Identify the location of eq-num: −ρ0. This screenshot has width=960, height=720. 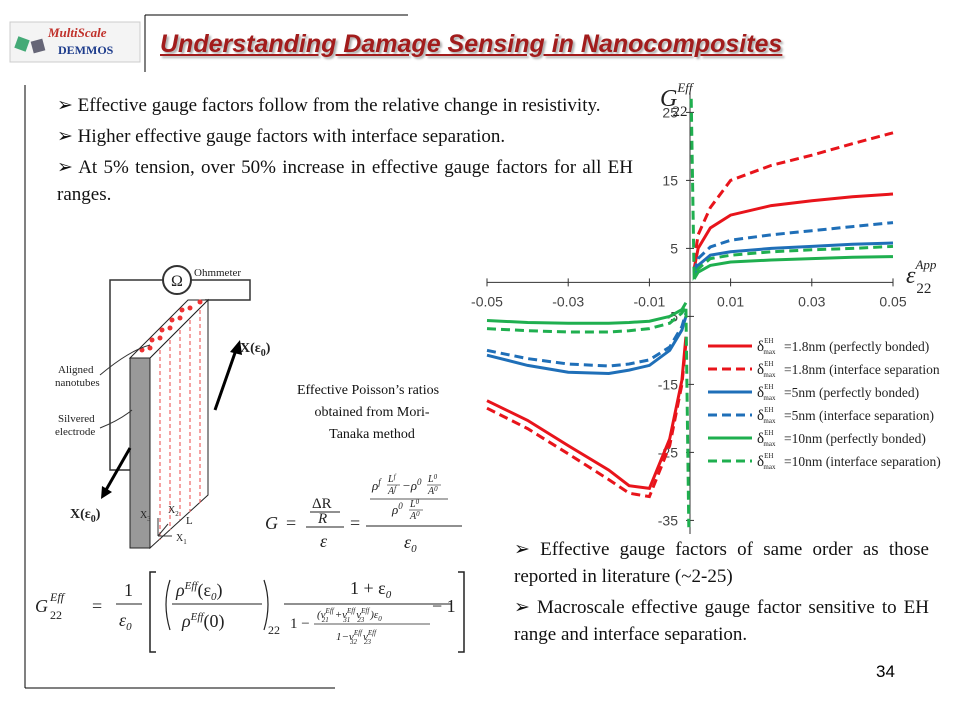
(412, 485).